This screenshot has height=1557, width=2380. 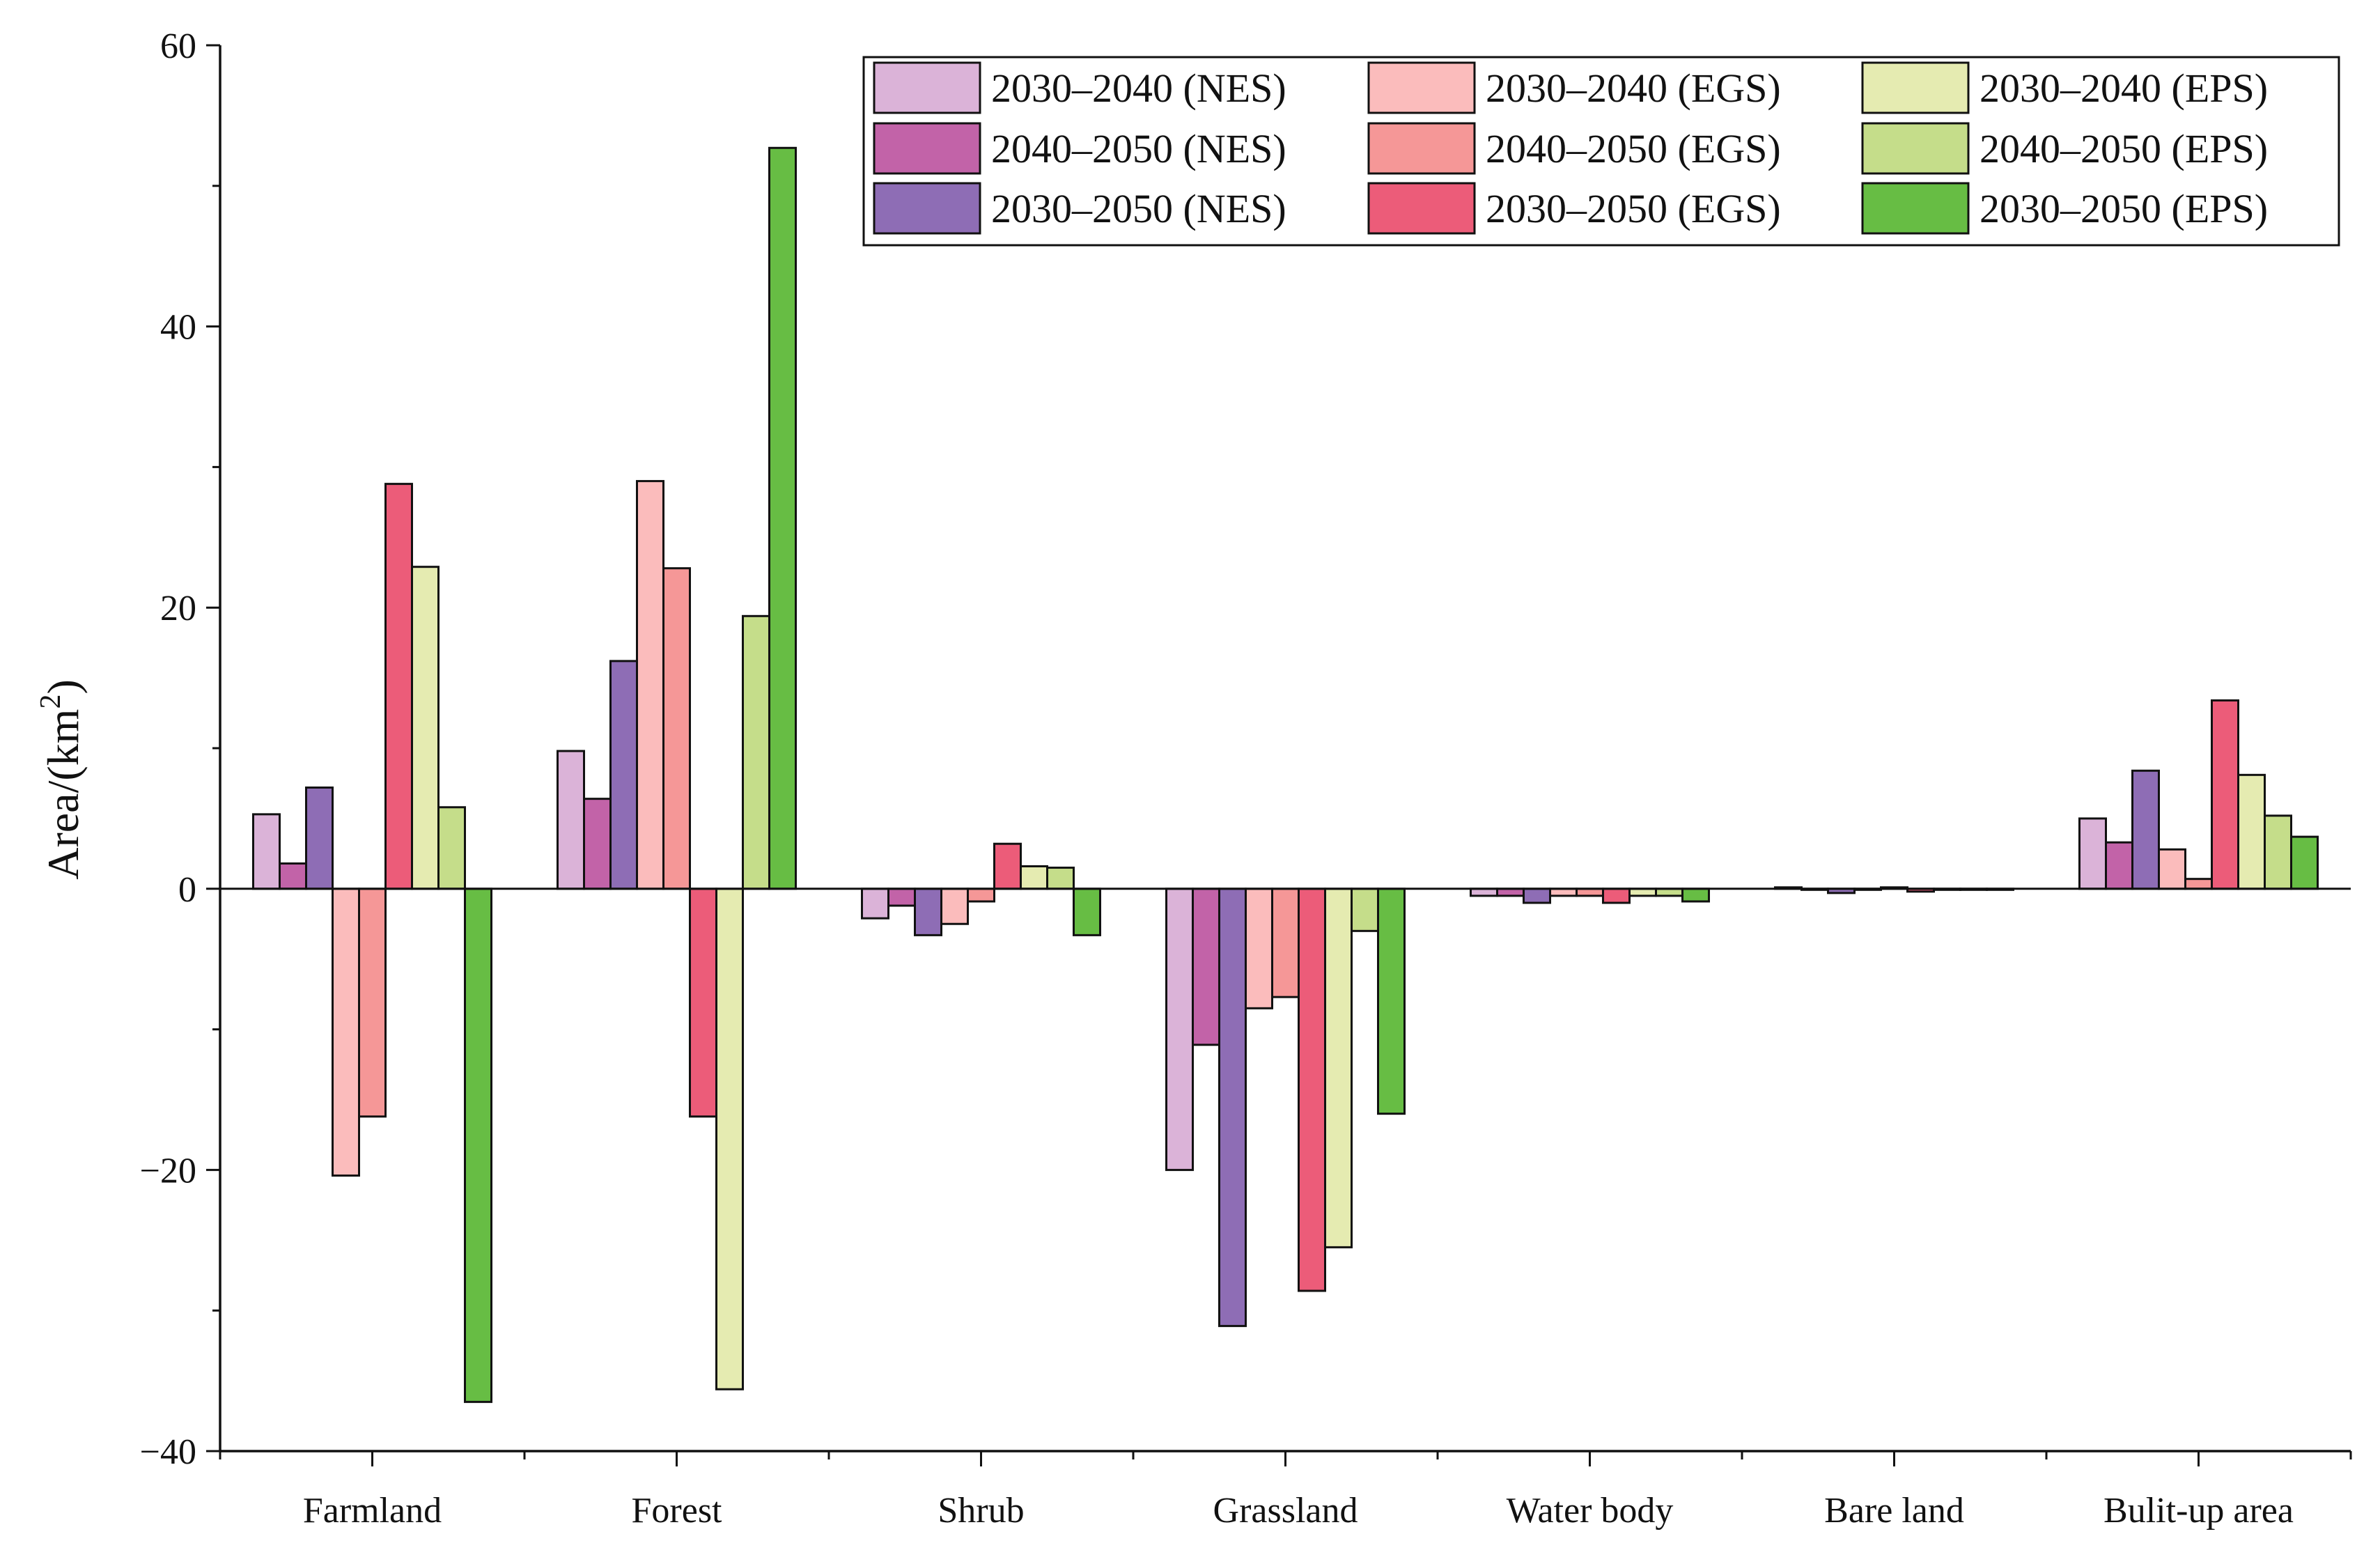 What do you see at coordinates (168, 1452) in the screenshot?
I see `y-tick-label: −40` at bounding box center [168, 1452].